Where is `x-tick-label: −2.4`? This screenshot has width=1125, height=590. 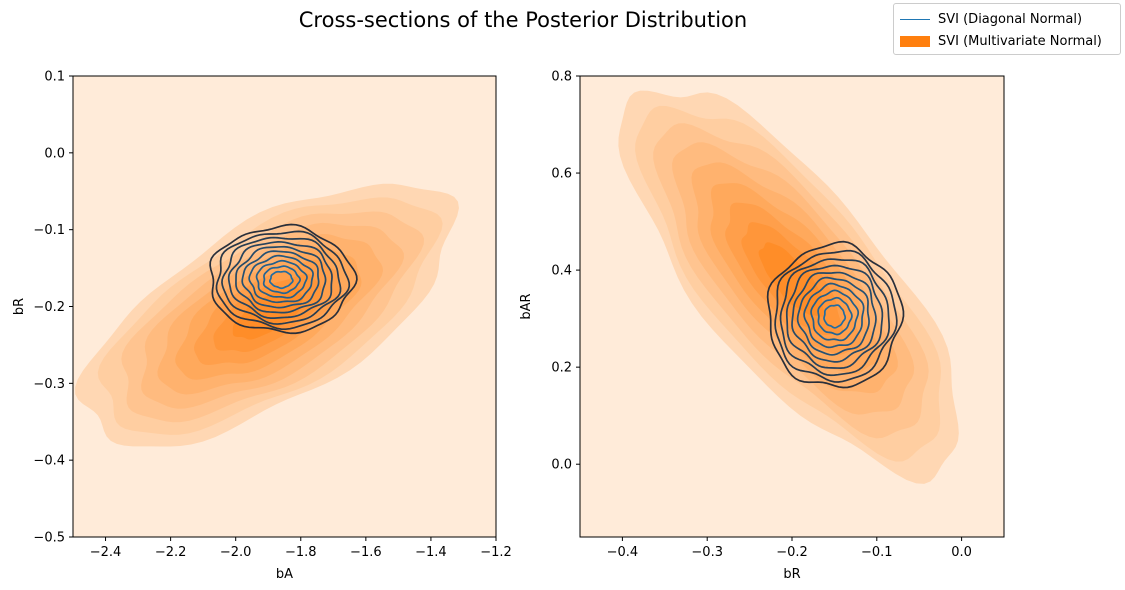
x-tick-label: −2.4 is located at coordinates (106, 552).